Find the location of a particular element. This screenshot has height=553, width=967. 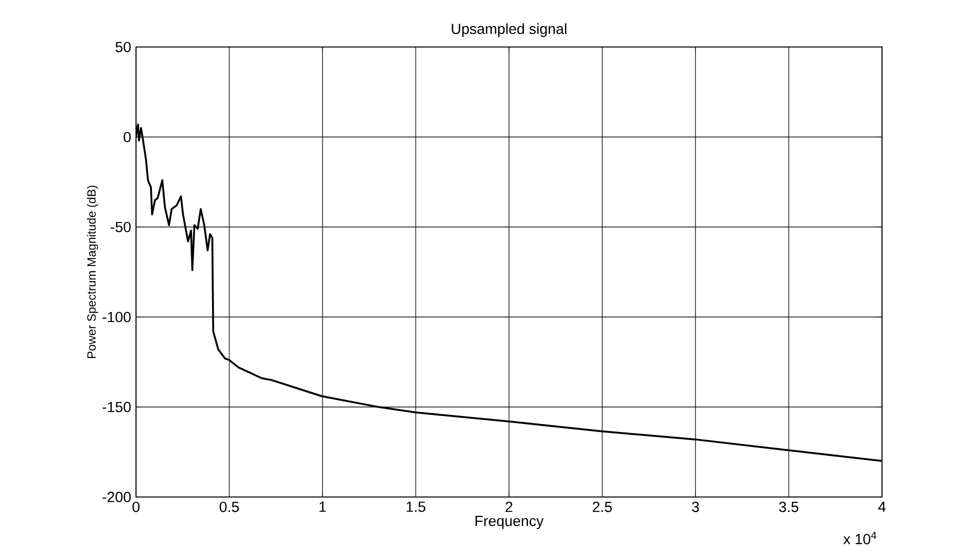

chart-title: Upsampled signal is located at coordinates (509, 30).